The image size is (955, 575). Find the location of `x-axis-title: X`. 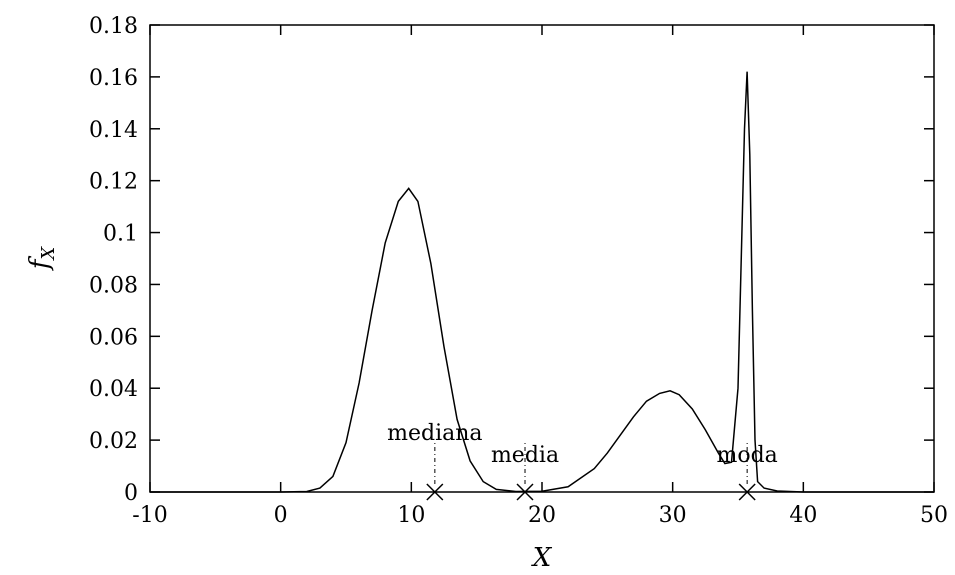

x-axis-title: X is located at coordinates (542, 558).